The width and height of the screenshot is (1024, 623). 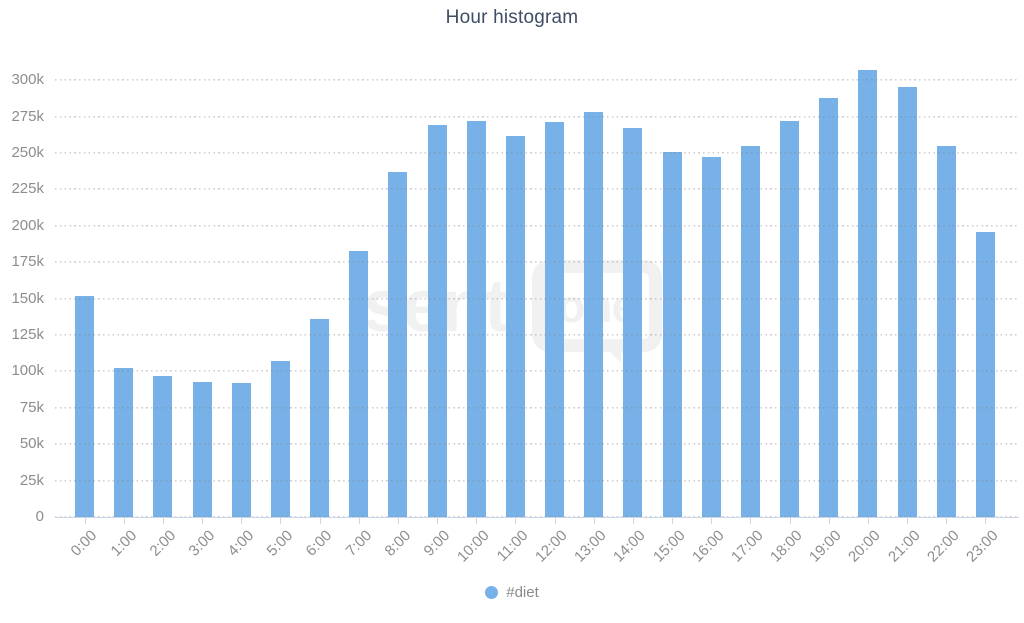 What do you see at coordinates (904, 546) in the screenshot?
I see `x-axis-label: 21:00` at bounding box center [904, 546].